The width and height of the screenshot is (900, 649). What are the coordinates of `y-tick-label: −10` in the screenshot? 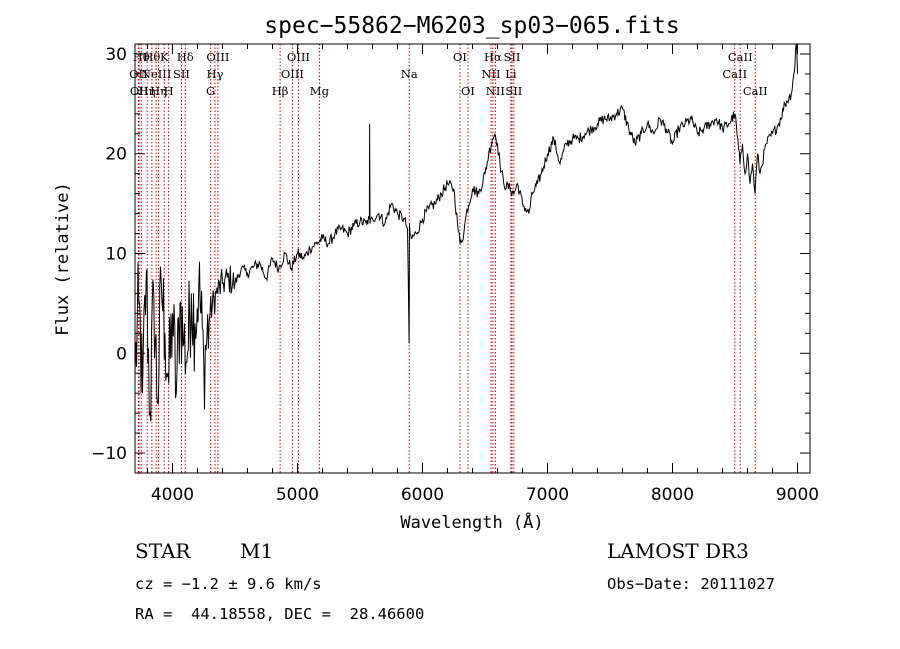 It's located at (109, 454).